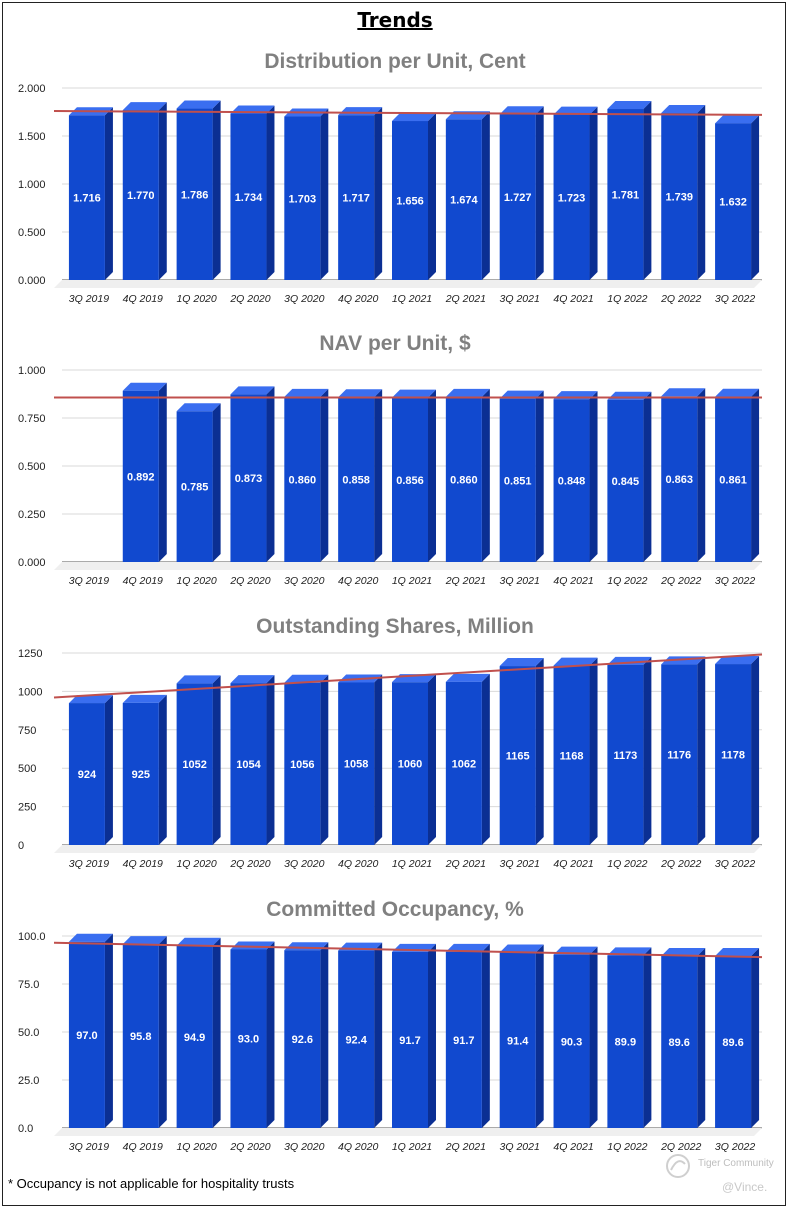  I want to click on bar-value-label: 0.851, so click(518, 481).